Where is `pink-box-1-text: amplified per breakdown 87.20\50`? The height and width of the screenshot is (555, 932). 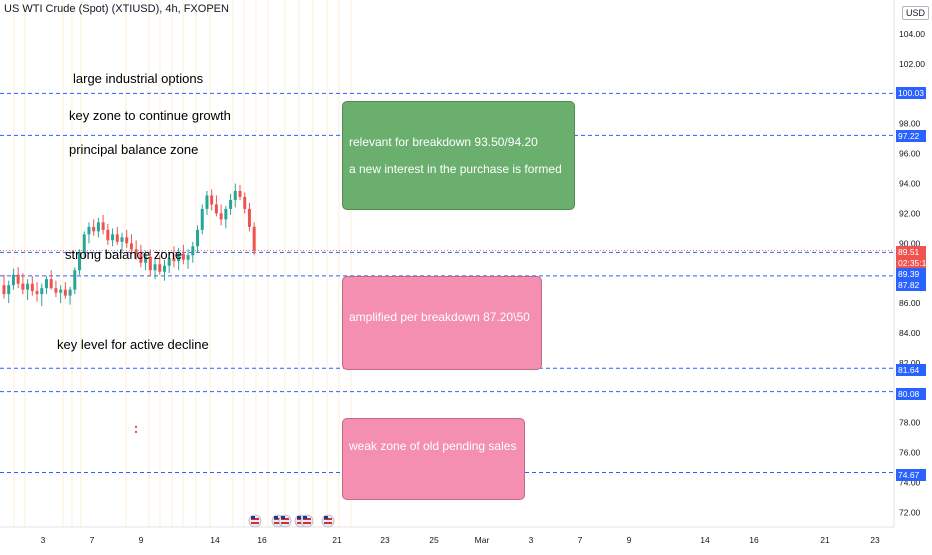 pink-box-1-text: amplified per breakdown 87.20\50 is located at coordinates (439, 317).